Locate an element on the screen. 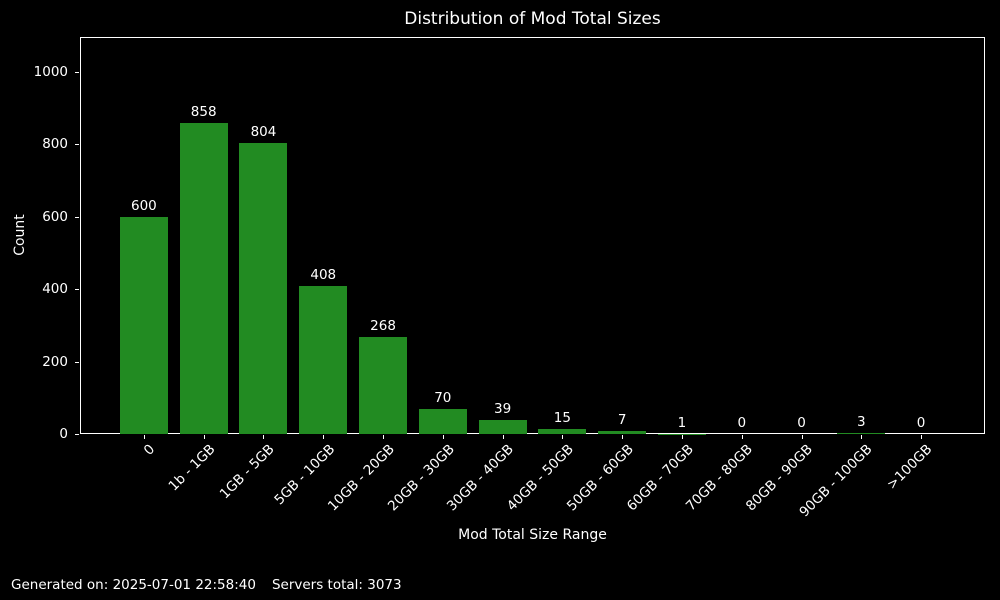 This screenshot has height=600, width=1000. y-tick-label: 0 is located at coordinates (63, 434).